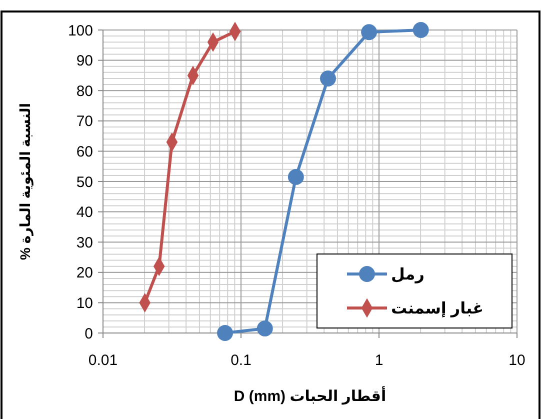 The image size is (541, 419). What do you see at coordinates (84, 121) in the screenshot?
I see `y-tick-label: 70` at bounding box center [84, 121].